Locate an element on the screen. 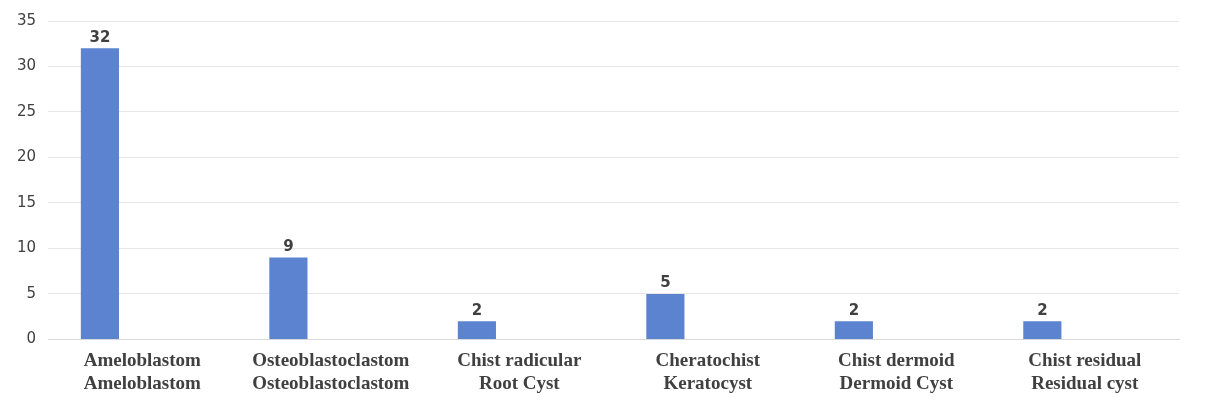 This screenshot has height=405, width=1209. y-tick-label: 25 is located at coordinates (26, 110).